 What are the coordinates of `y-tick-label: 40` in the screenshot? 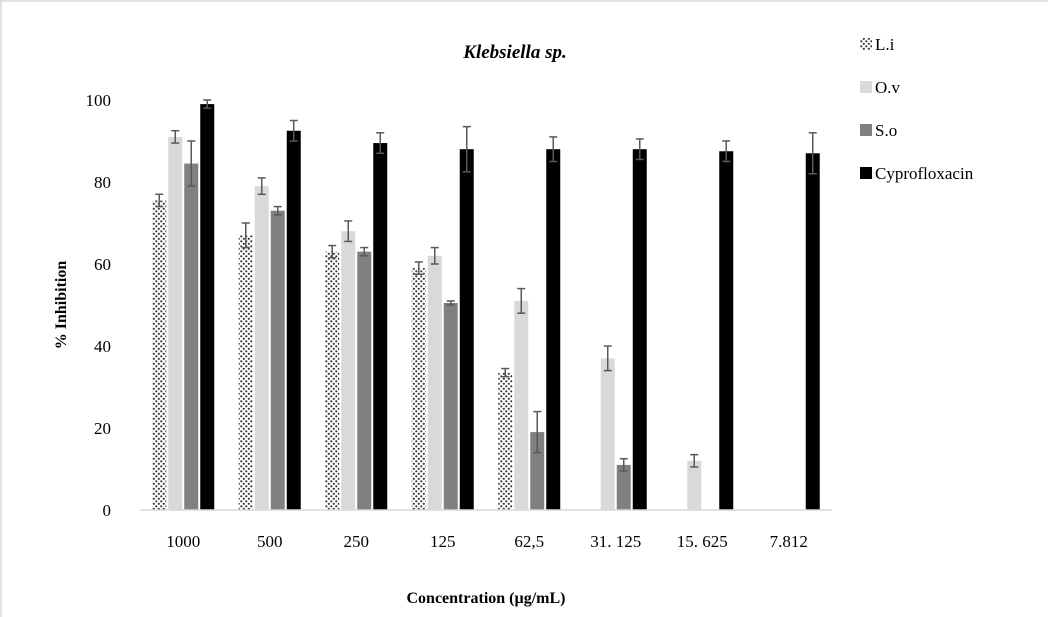 It's located at (102, 346).